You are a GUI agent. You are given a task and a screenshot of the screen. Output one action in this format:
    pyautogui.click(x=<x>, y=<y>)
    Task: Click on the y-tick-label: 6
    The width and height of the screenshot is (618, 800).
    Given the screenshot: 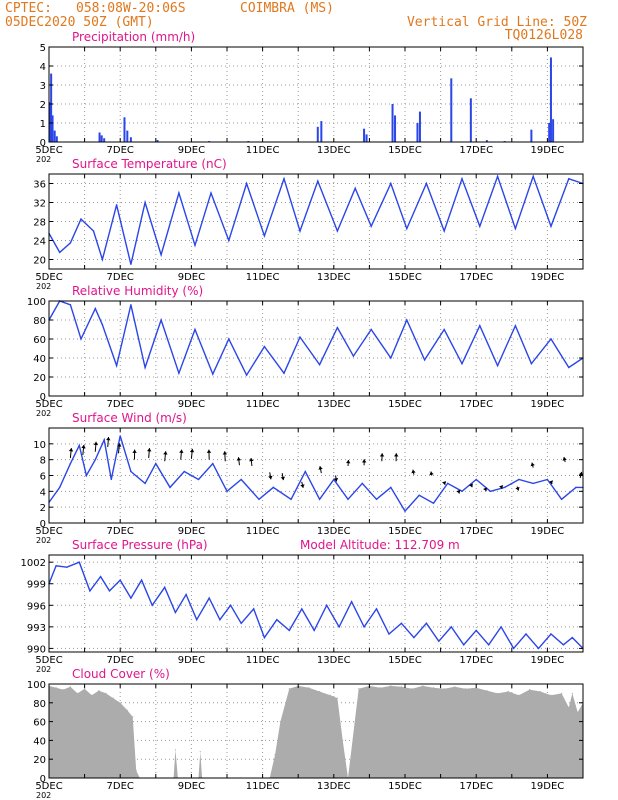 What is the action you would take?
    pyautogui.click(x=43, y=477)
    